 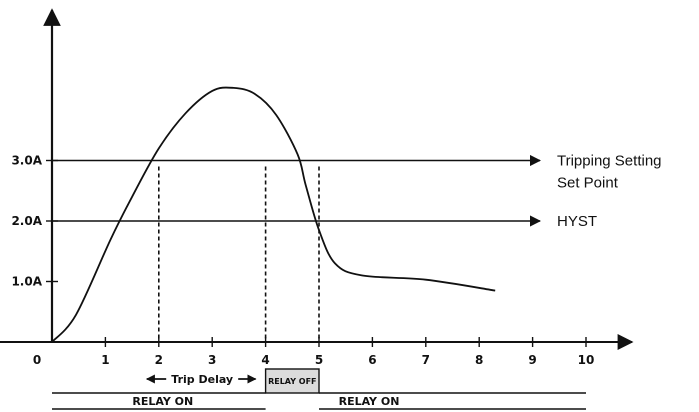 What do you see at coordinates (239, 254) in the screenshot?
I see `dashed-marker-lines` at bounding box center [239, 254].